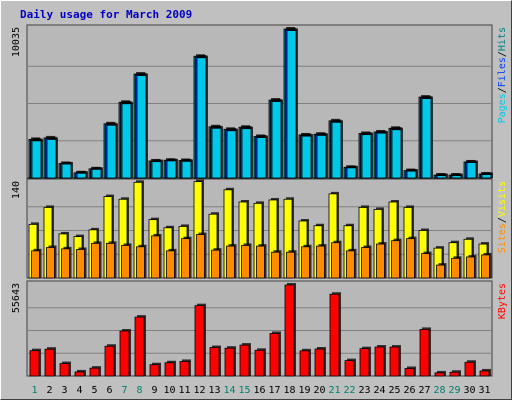 This screenshot has width=512, height=400. I want to click on day-label-5: 5, so click(94, 390).